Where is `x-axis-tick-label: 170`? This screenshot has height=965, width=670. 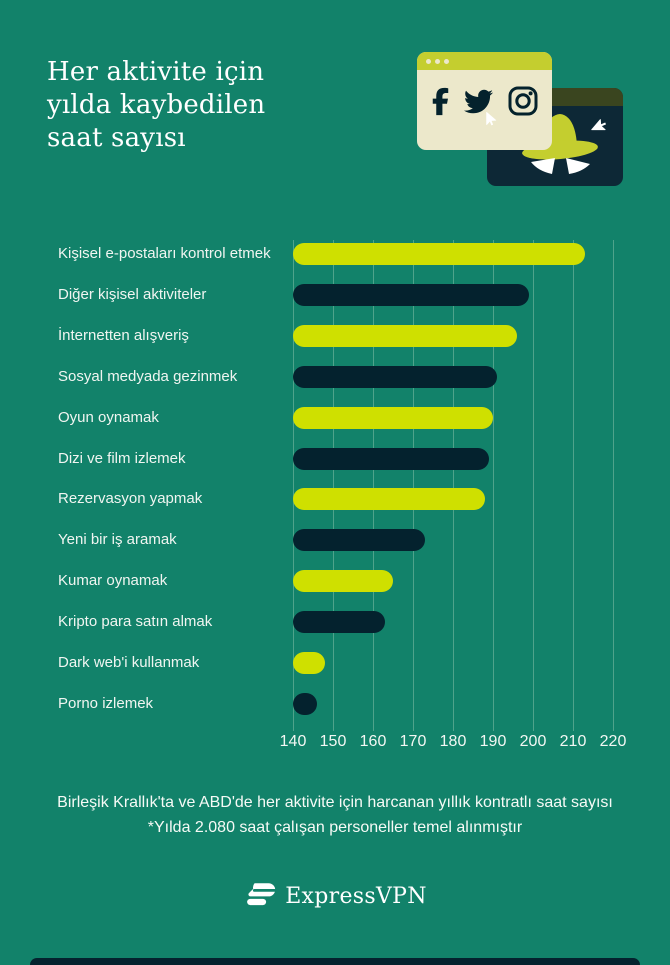
x-axis-tick-label: 170 is located at coordinates (413, 741).